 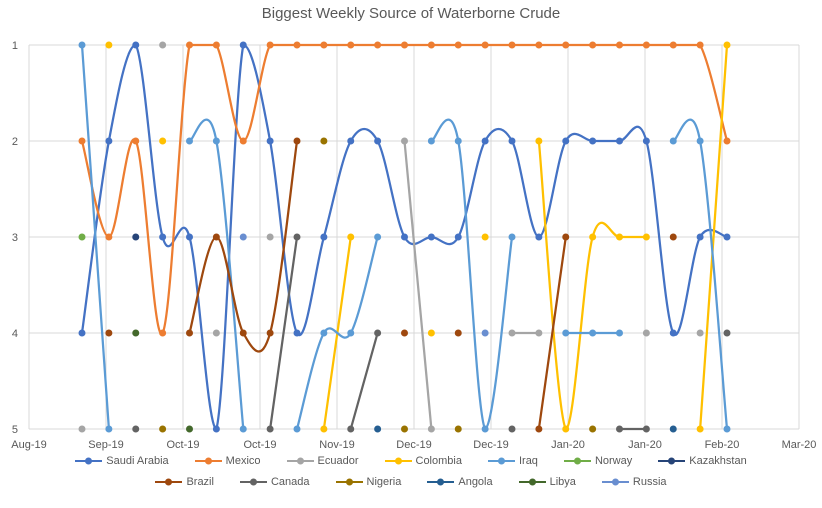 What do you see at coordinates (718, 461) in the screenshot?
I see `legend-label-kazakhstan: Kazakhstan` at bounding box center [718, 461].